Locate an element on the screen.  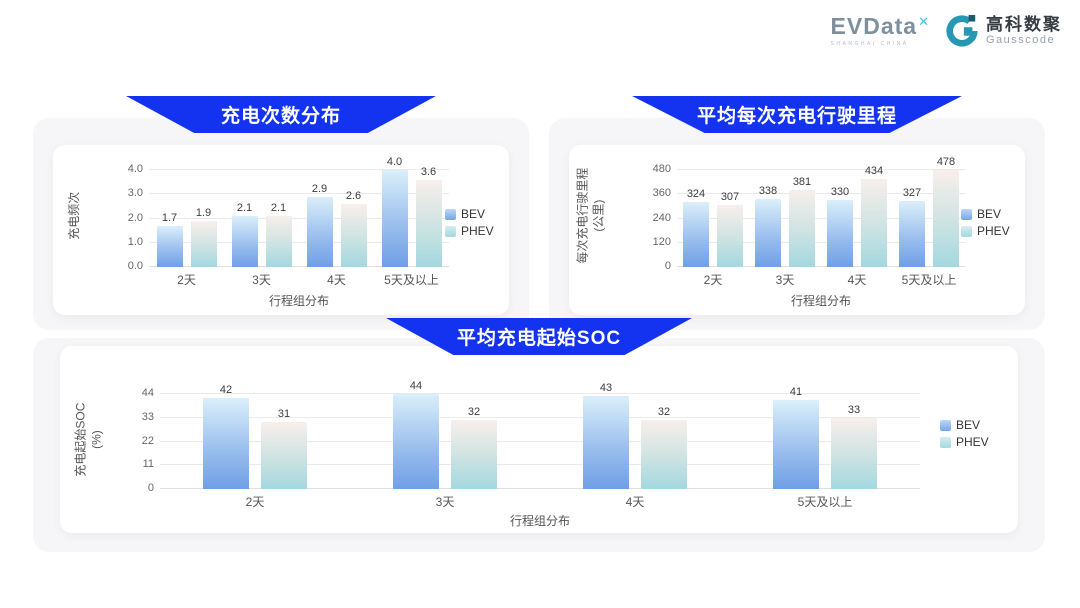
chart-title: 平均每次充电行驶里程 is located at coordinates (796, 116).